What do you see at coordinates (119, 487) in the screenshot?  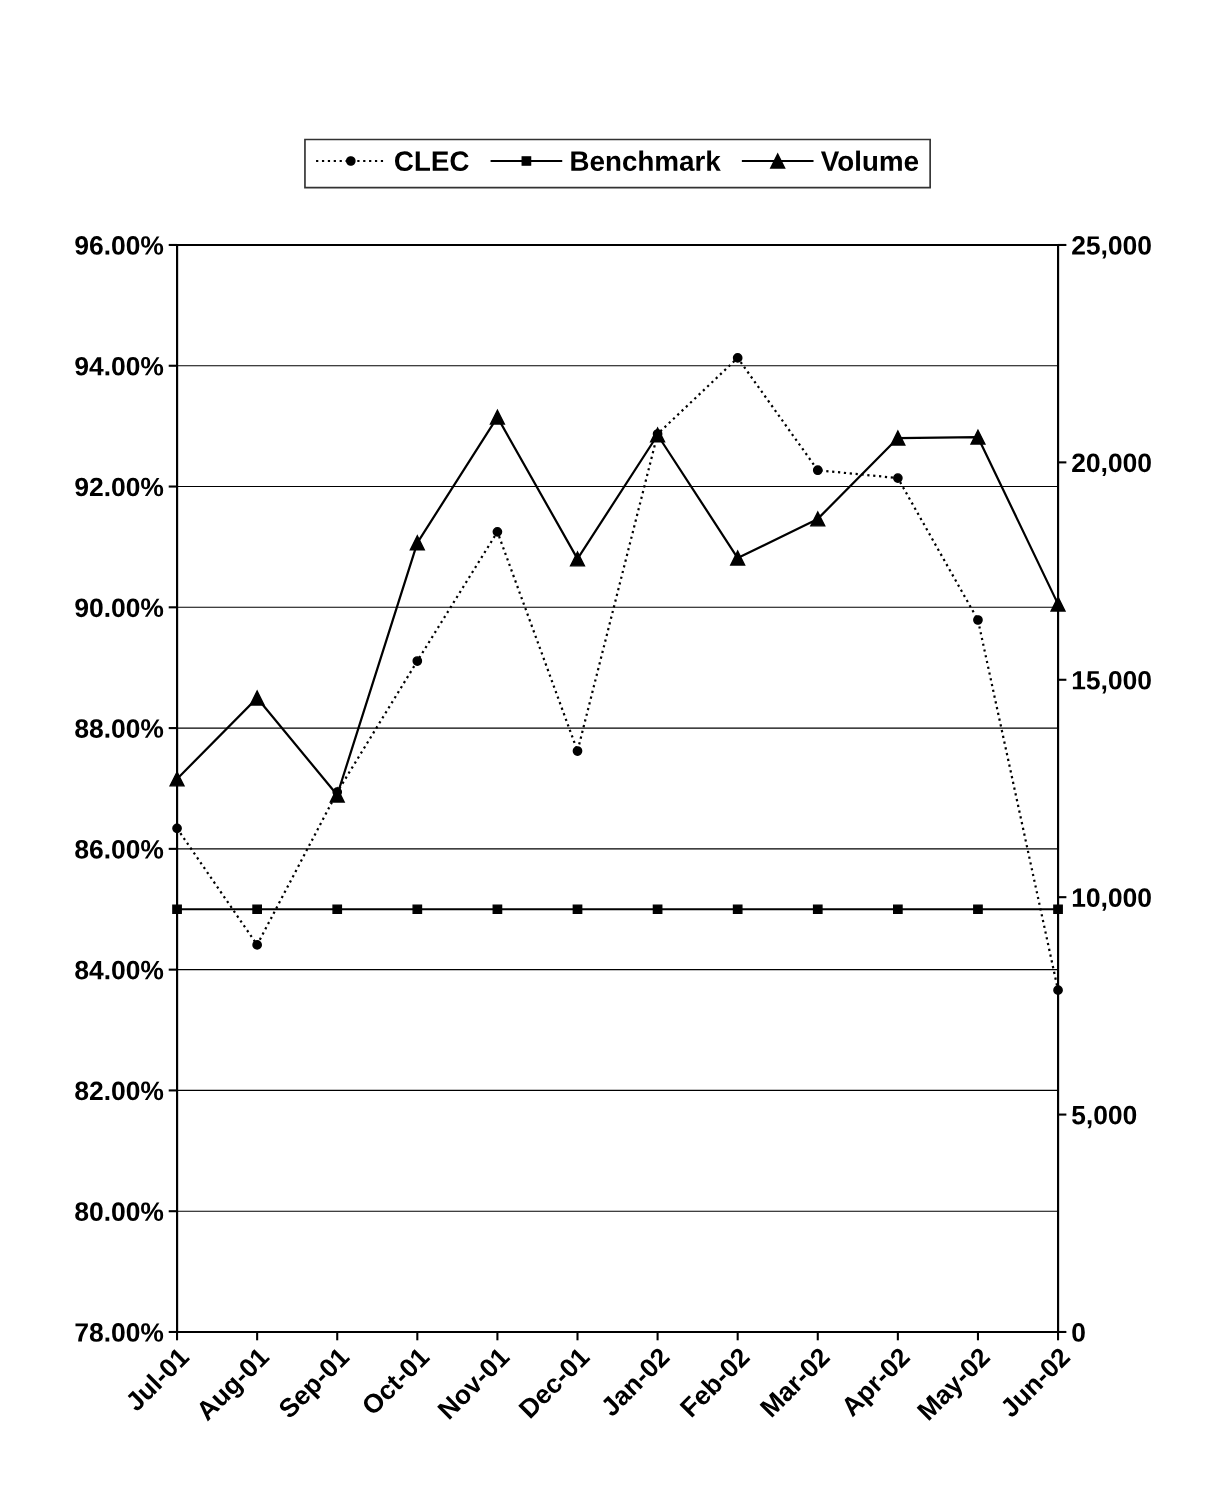 I see `y-tick-label: 92.00%` at bounding box center [119, 487].